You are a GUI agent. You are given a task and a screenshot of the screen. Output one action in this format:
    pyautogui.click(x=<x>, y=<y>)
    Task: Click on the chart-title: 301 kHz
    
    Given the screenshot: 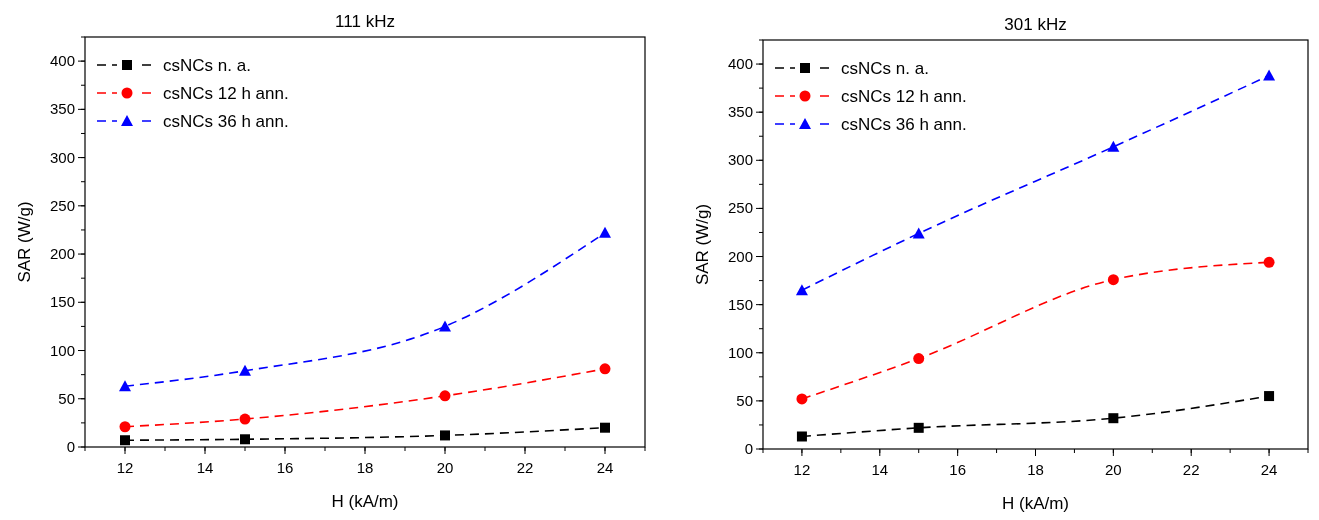 What is the action you would take?
    pyautogui.click(x=1035, y=24)
    